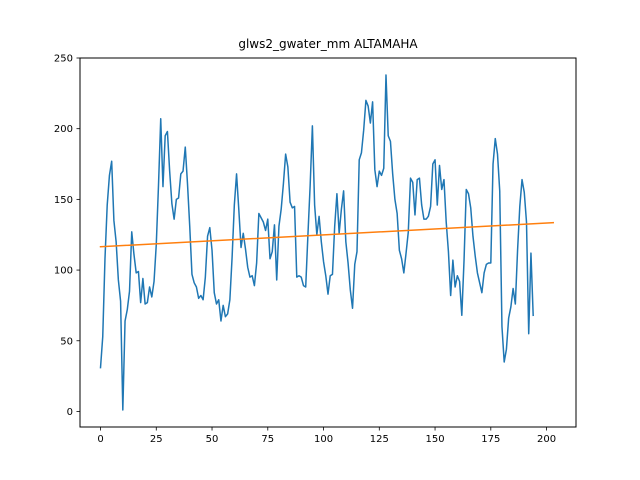 The height and width of the screenshot is (480, 640). I want to click on x-tick-label: 175, so click(490, 439).